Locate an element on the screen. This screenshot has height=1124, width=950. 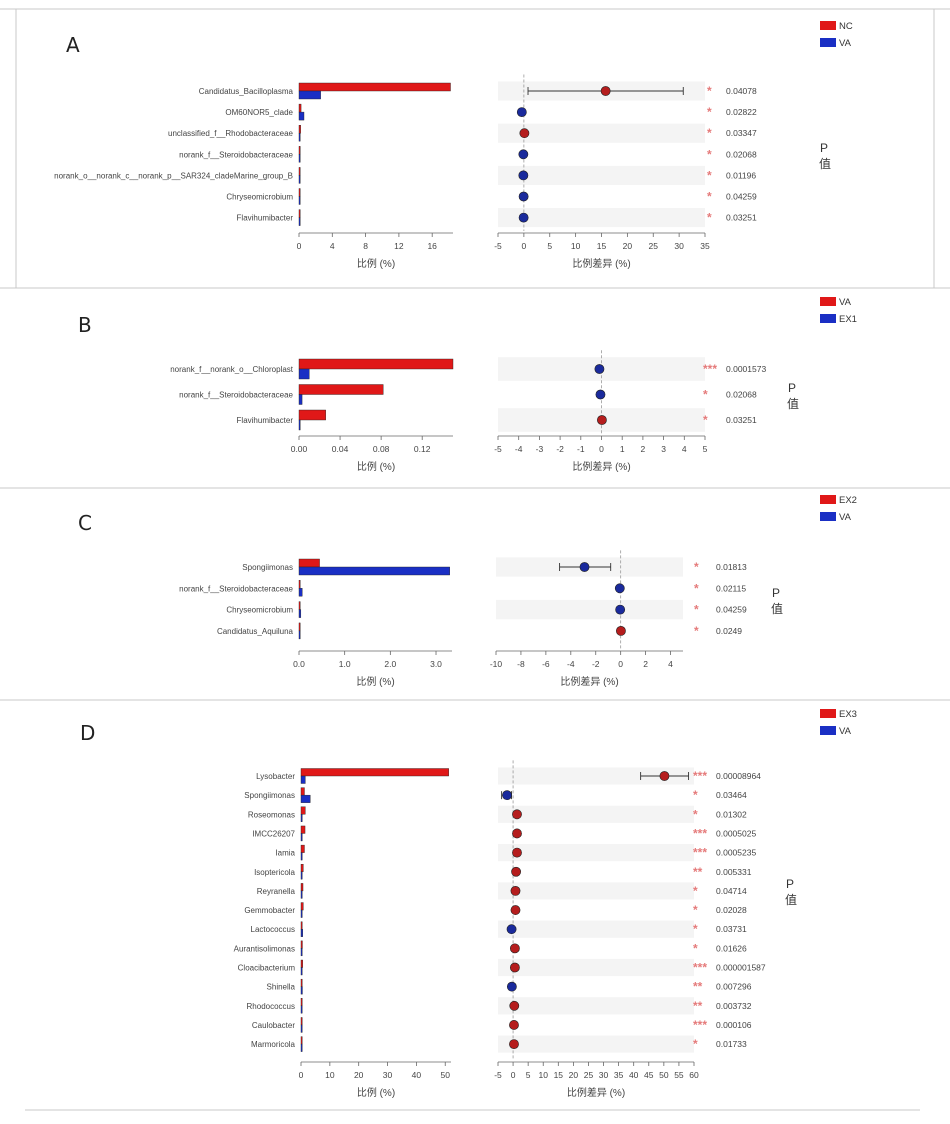
legend-swatch-ex2 is located at coordinates (828, 499).